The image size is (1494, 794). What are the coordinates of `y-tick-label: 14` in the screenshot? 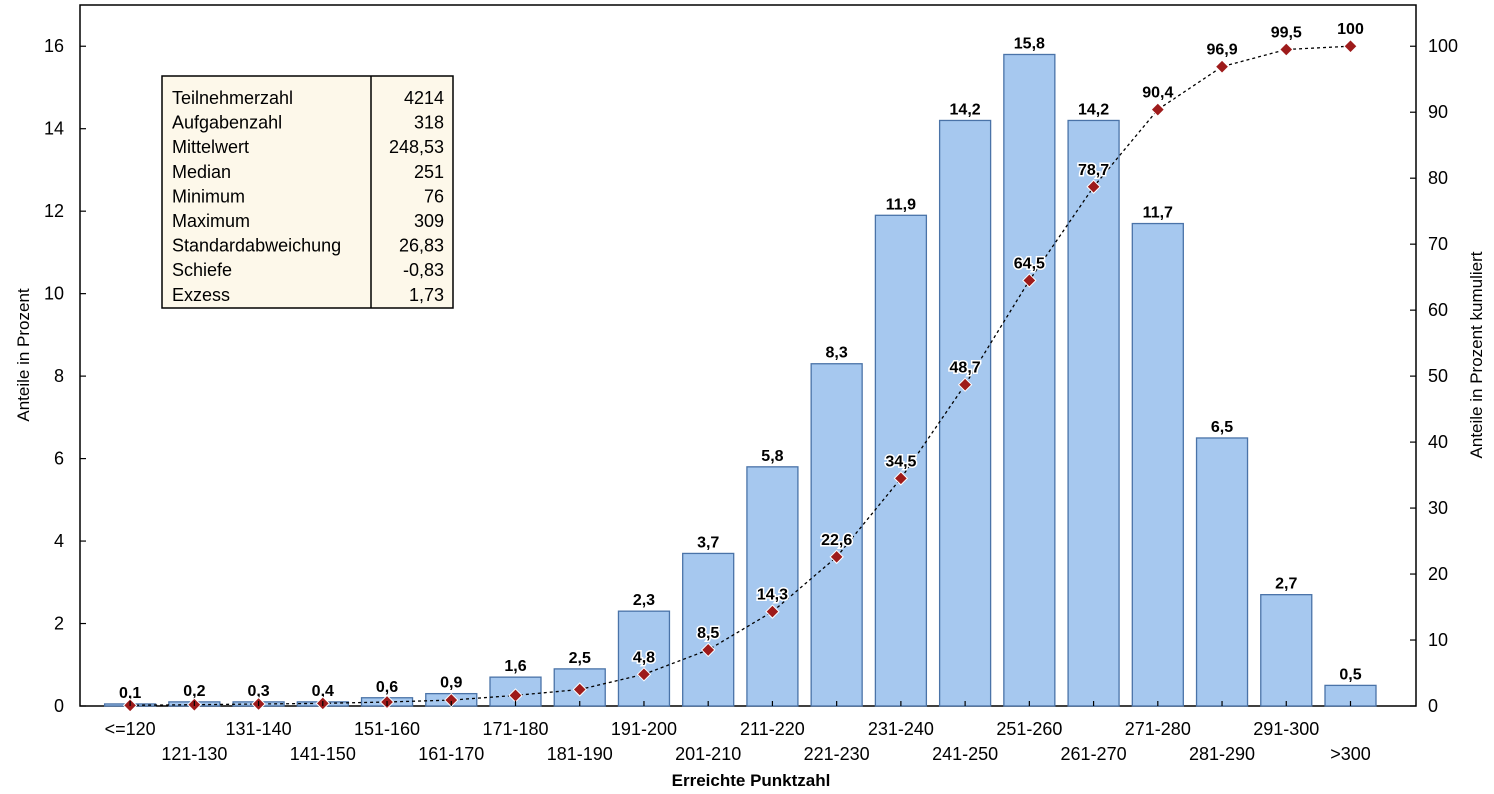 It's located at (54, 129).